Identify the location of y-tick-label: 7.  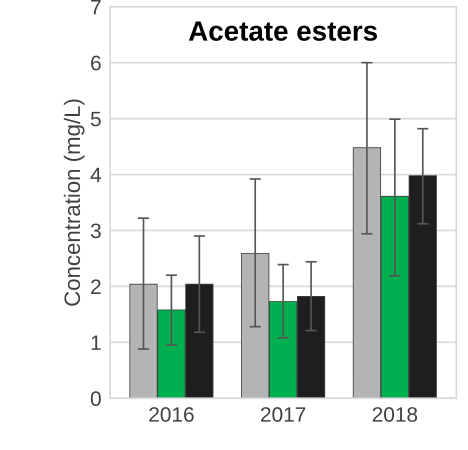
(96, 7).